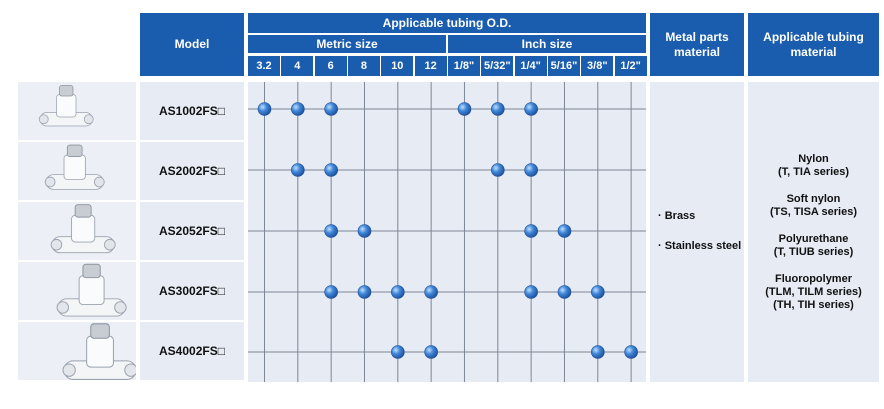 The width and height of the screenshot is (884, 409). I want to click on size-header-label: 10, so click(397, 65).